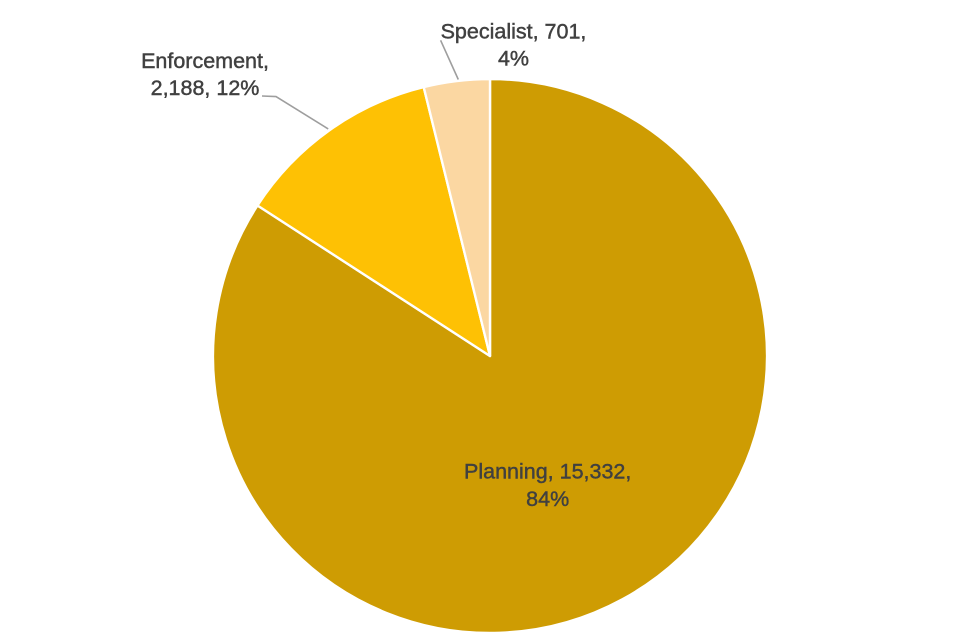 The height and width of the screenshot is (640, 960). I want to click on svg-text: 84%, so click(547, 499).